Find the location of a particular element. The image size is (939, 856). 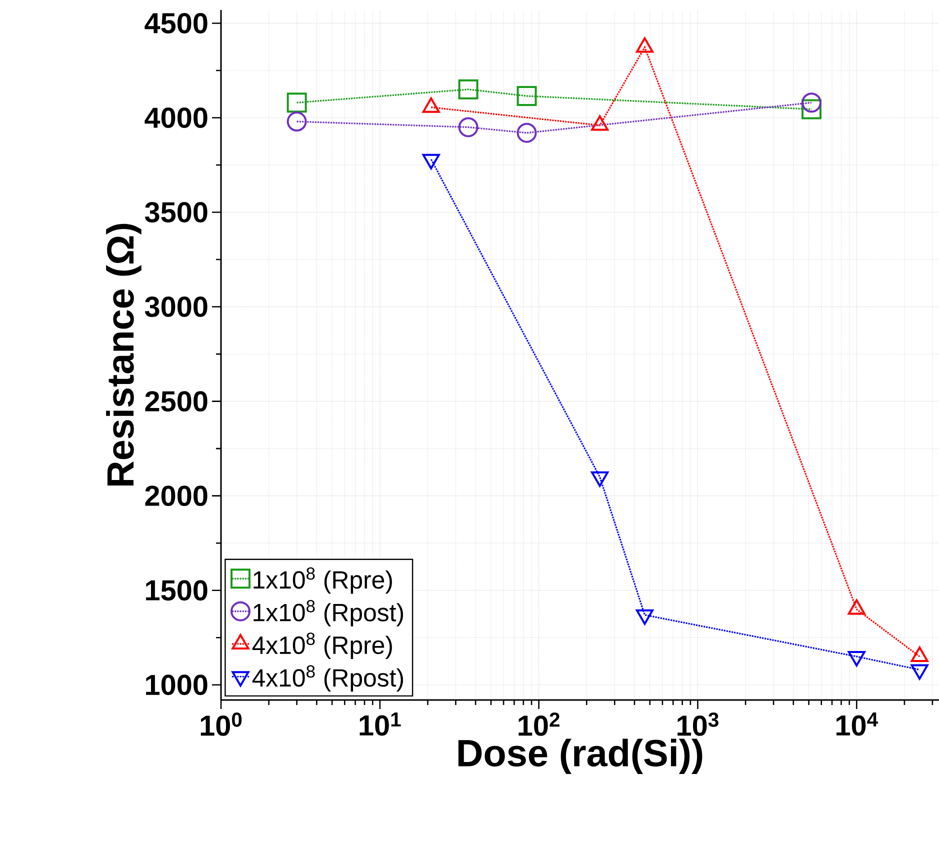

y-tick-label: 3500 is located at coordinates (176, 212).